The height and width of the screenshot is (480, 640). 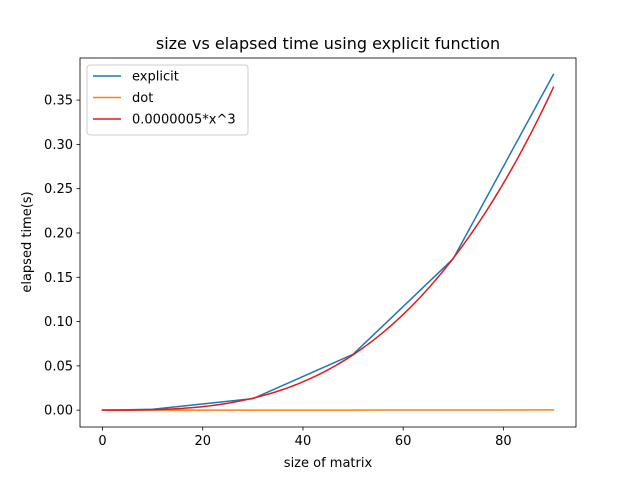 What do you see at coordinates (58, 145) in the screenshot?
I see `y-tick-label: 0.30` at bounding box center [58, 145].